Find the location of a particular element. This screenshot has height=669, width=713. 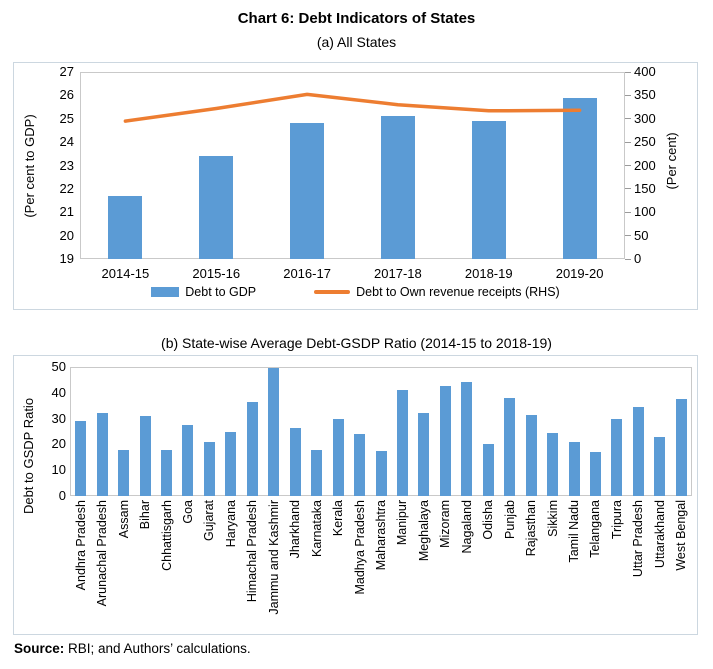

legend-label: Debt to Own revenue receipts (RHS) is located at coordinates (458, 292).